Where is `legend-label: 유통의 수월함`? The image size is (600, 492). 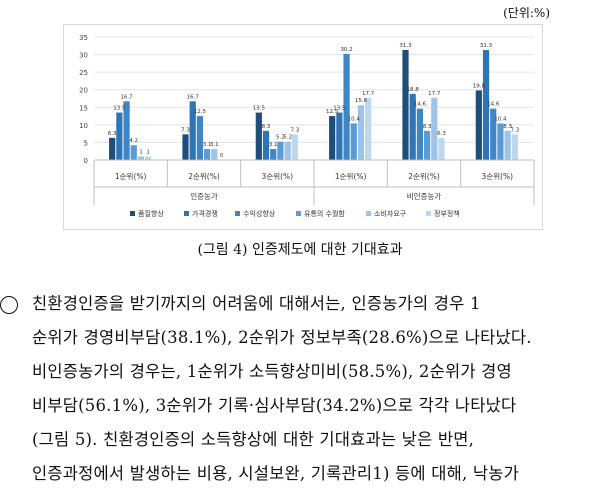
legend-label: 유통의 수월함 is located at coordinates (324, 213).